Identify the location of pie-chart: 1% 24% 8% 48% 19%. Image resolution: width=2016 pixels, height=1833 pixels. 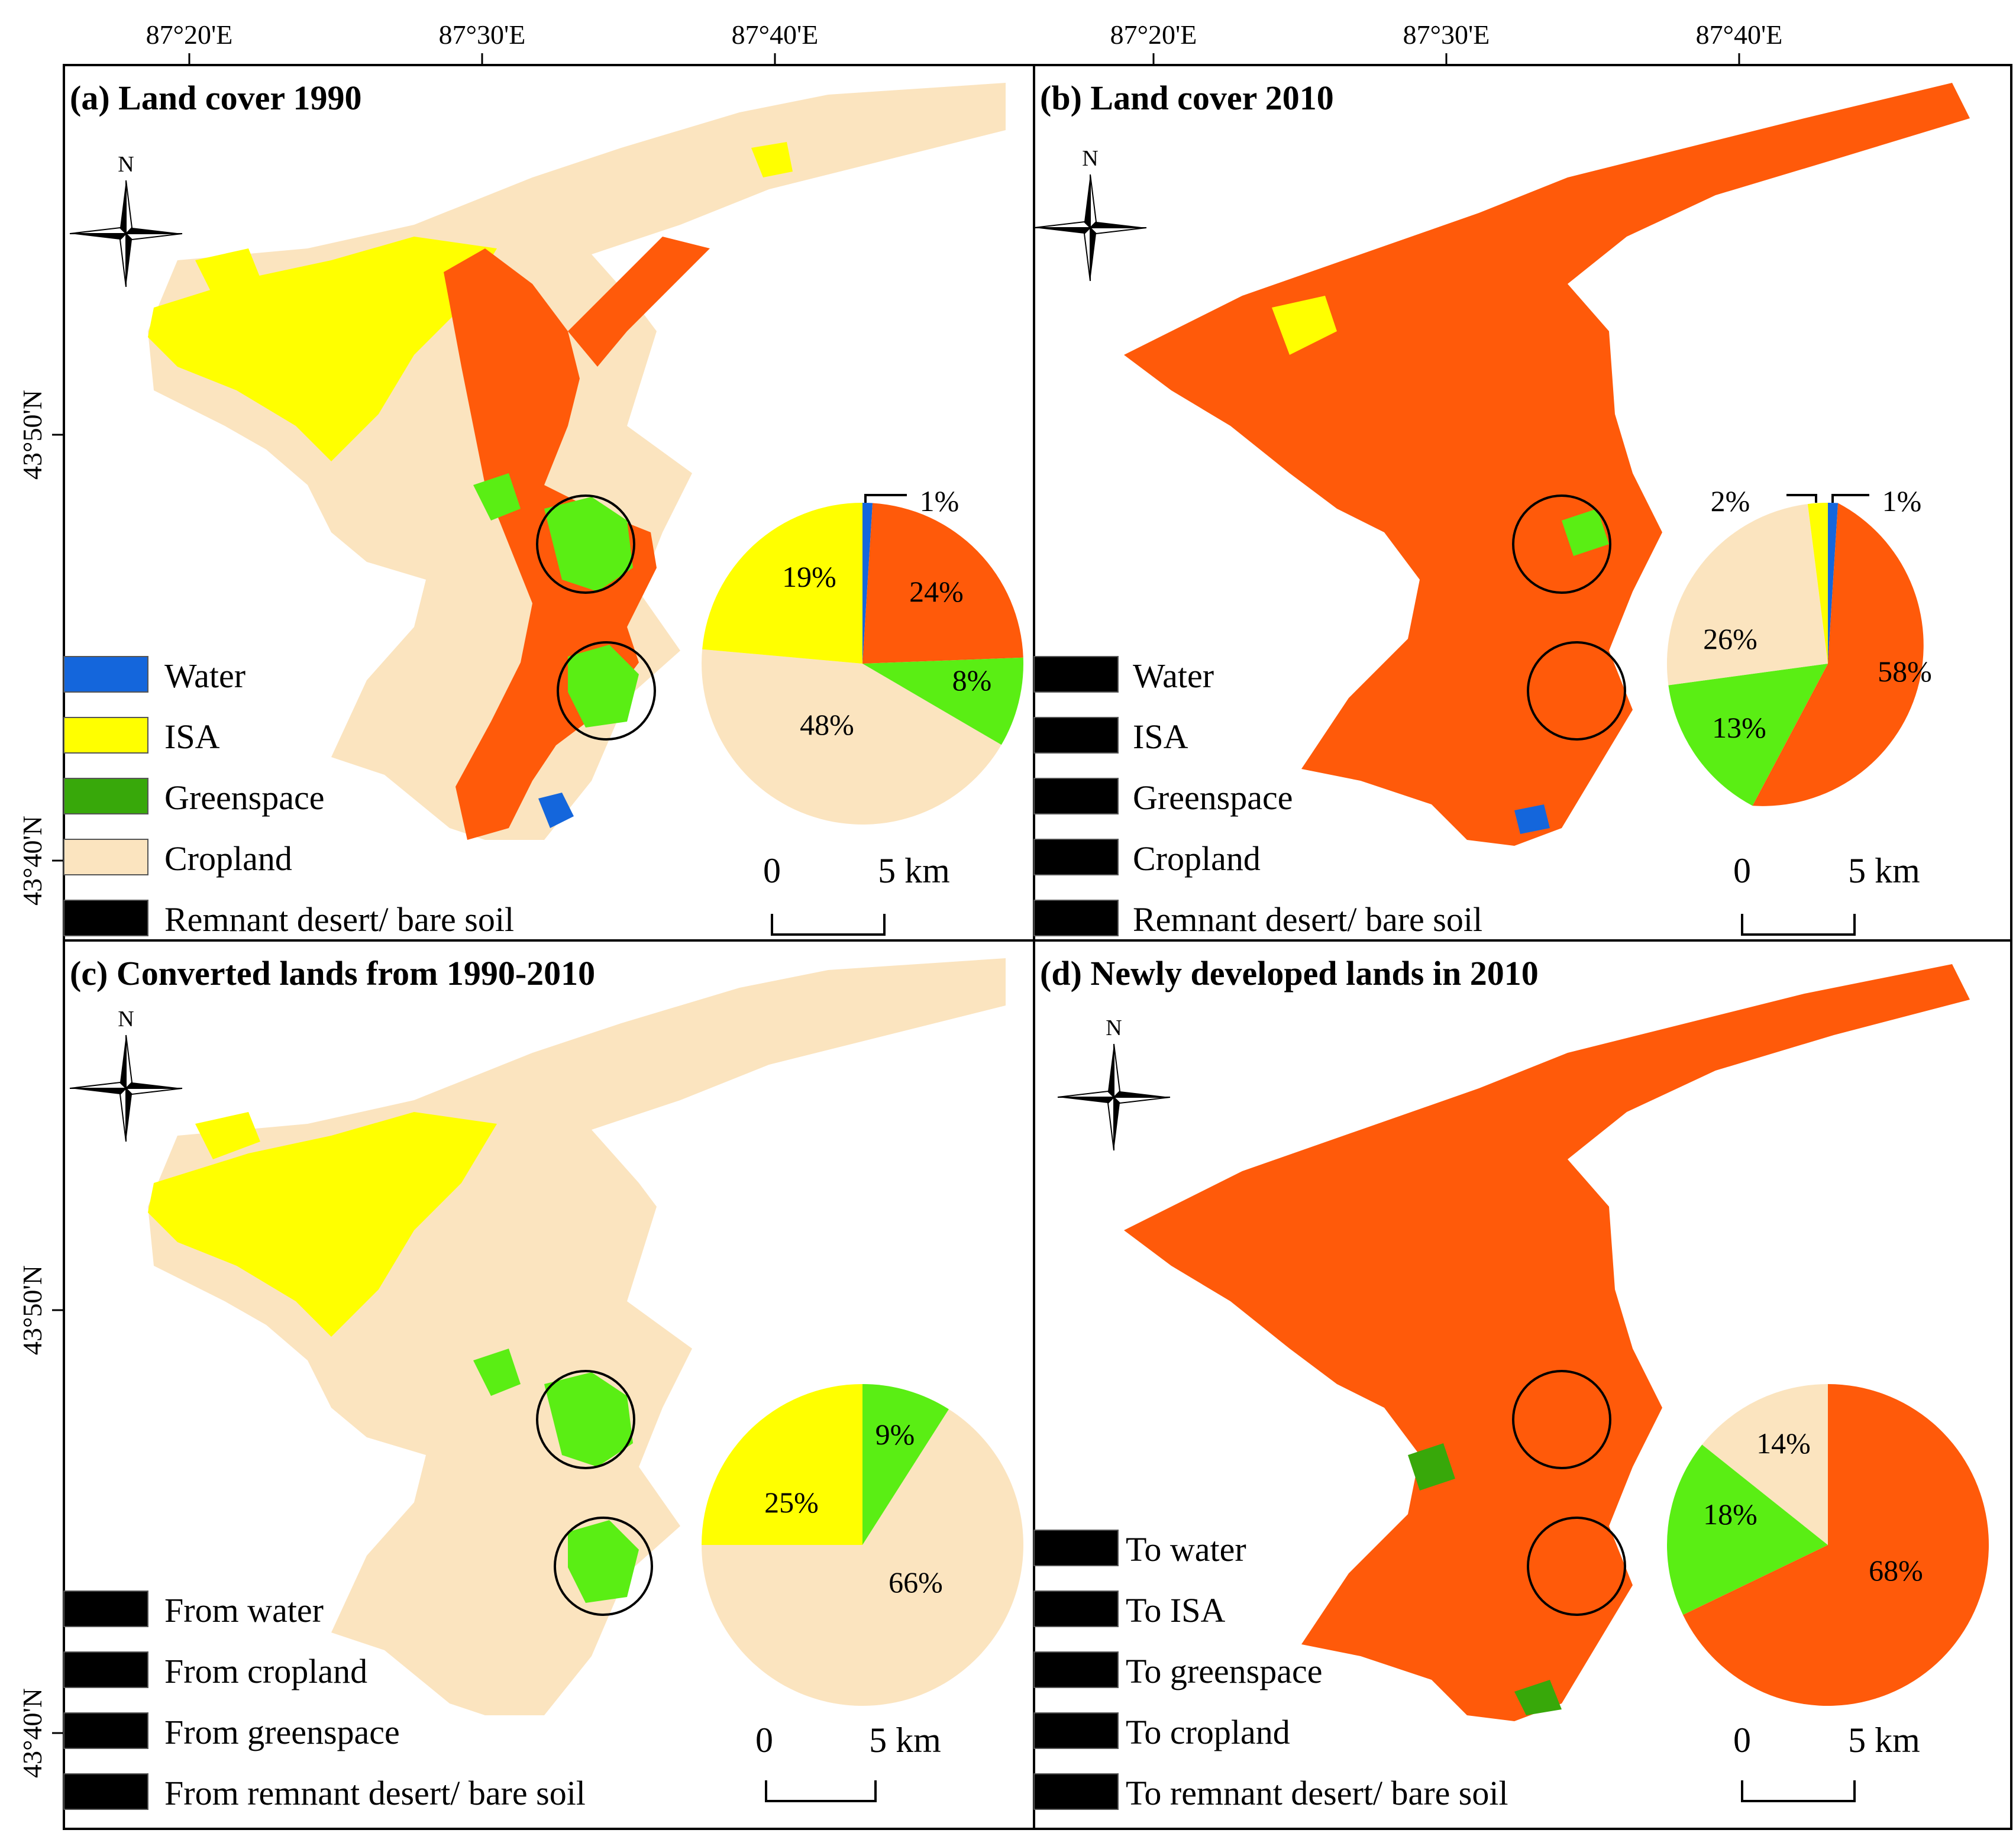
(862, 654).